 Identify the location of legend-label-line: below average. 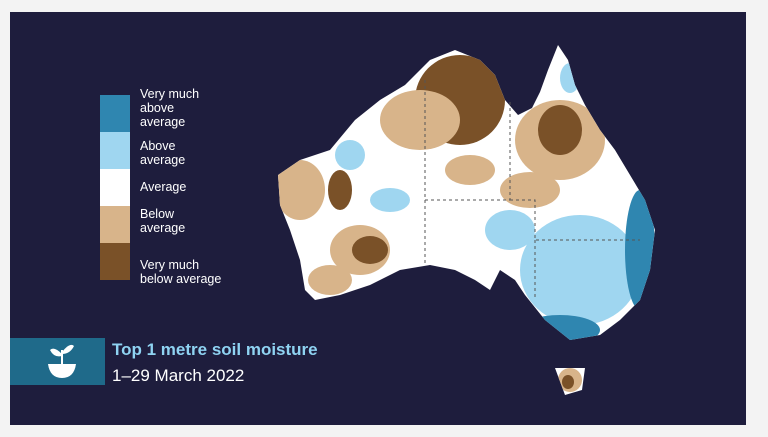
(181, 279).